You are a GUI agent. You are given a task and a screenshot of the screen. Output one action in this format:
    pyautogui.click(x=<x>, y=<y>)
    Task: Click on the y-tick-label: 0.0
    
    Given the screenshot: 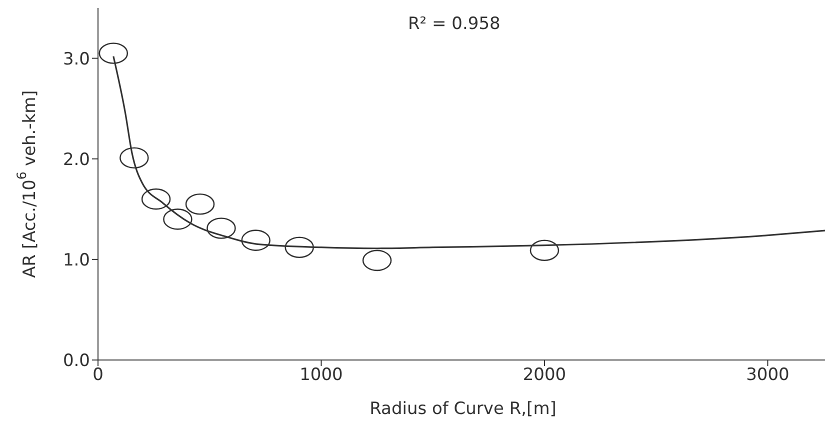 What is the action you would take?
    pyautogui.click(x=76, y=361)
    